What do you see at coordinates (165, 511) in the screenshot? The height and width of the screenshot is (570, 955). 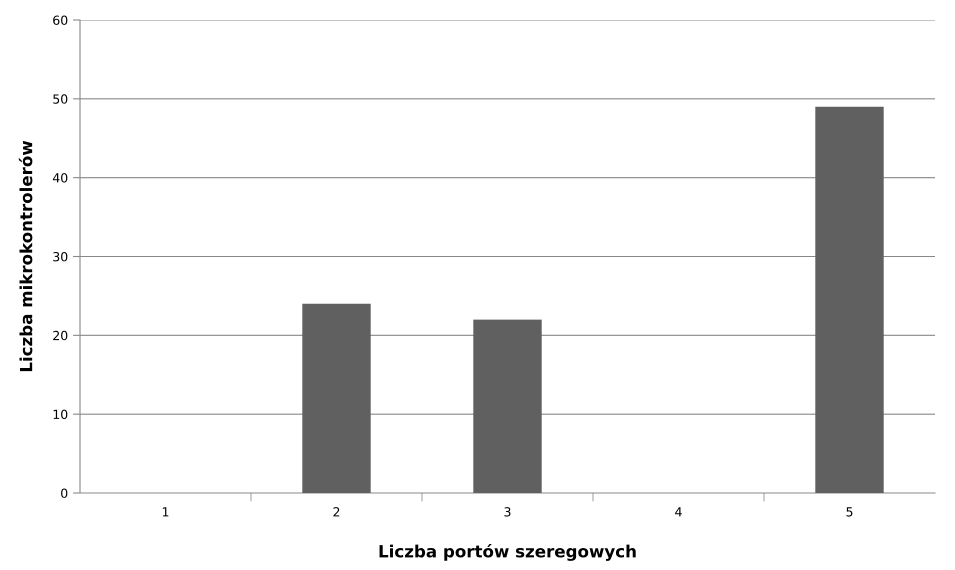 I see `x-tick-label: 1` at bounding box center [165, 511].